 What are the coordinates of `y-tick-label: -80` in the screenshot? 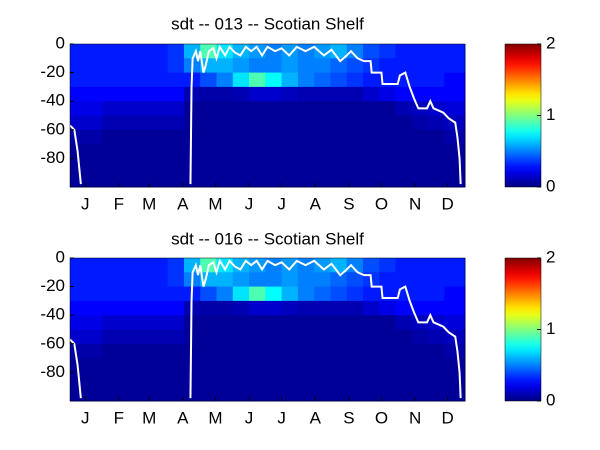 It's located at (52, 157).